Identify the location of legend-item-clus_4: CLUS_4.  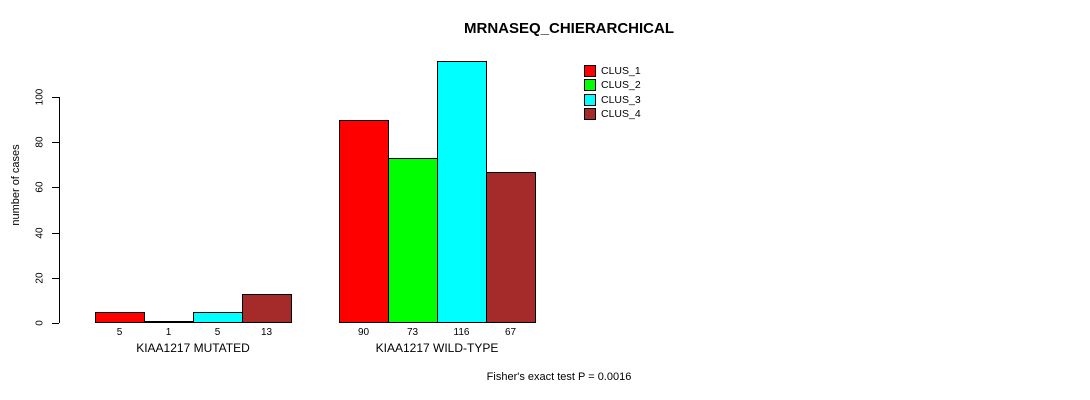
(612, 114).